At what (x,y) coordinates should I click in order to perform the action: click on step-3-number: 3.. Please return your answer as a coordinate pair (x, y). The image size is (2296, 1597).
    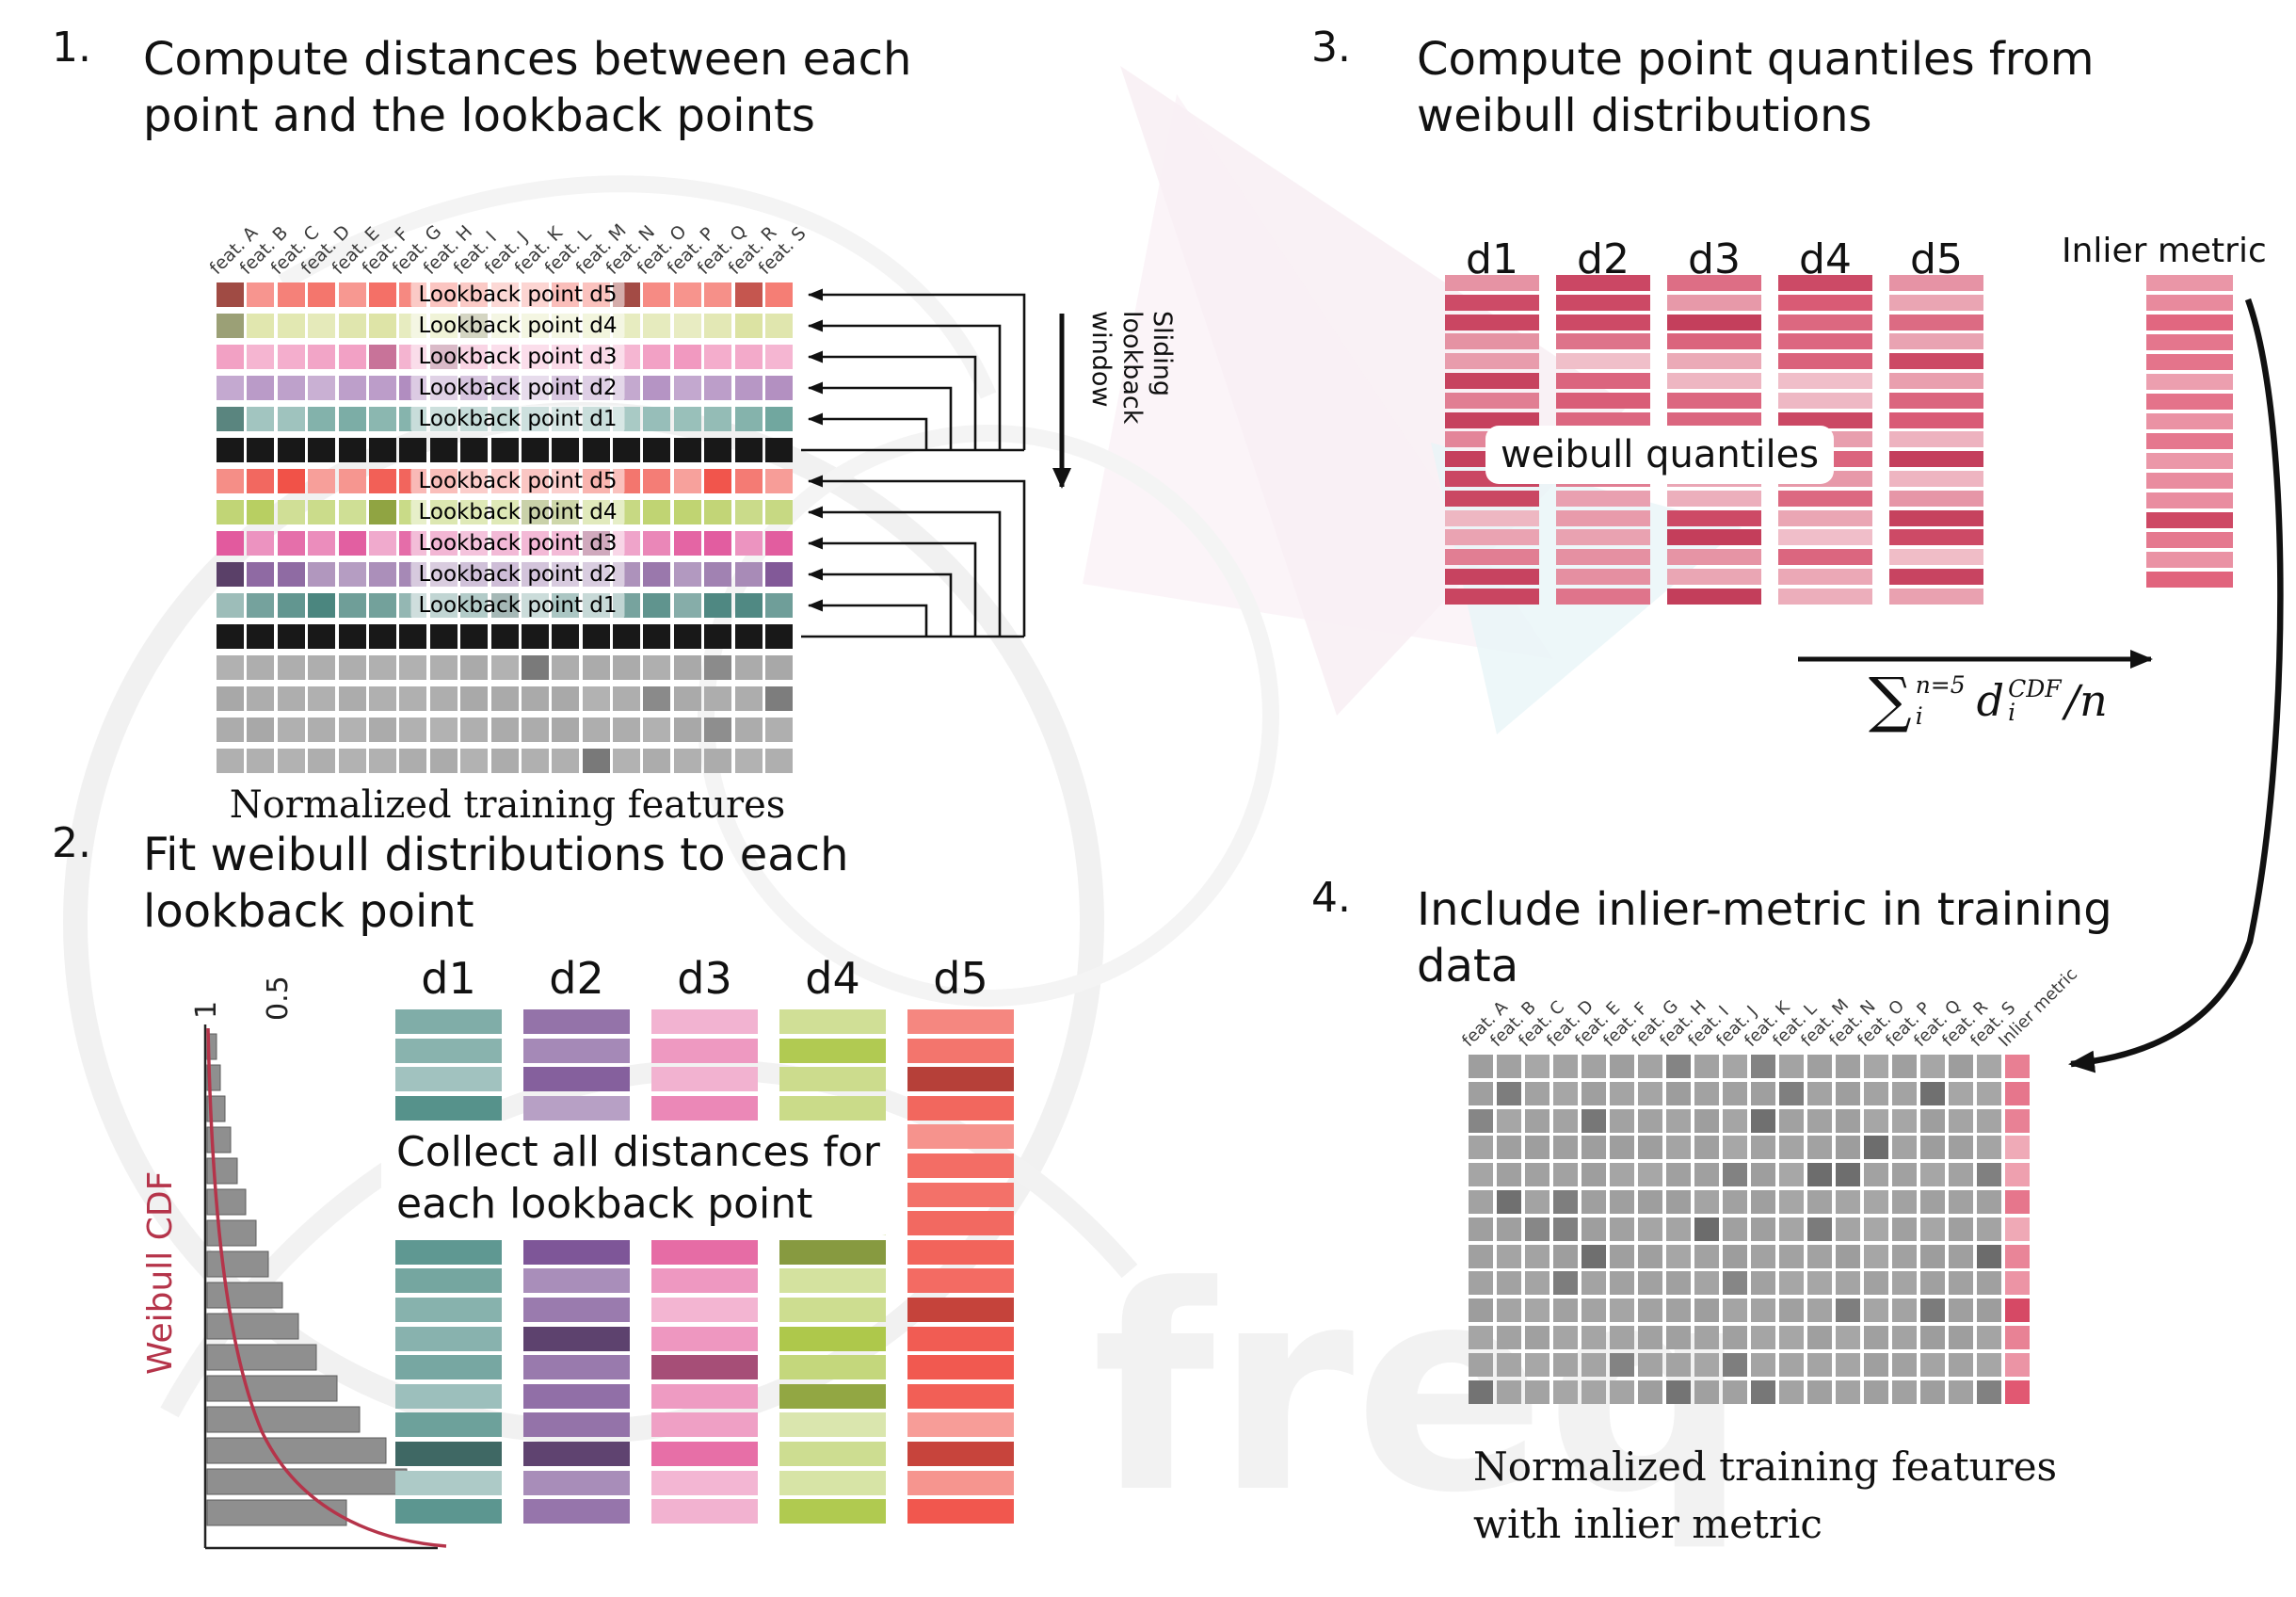
    Looking at the image, I should click on (1331, 48).